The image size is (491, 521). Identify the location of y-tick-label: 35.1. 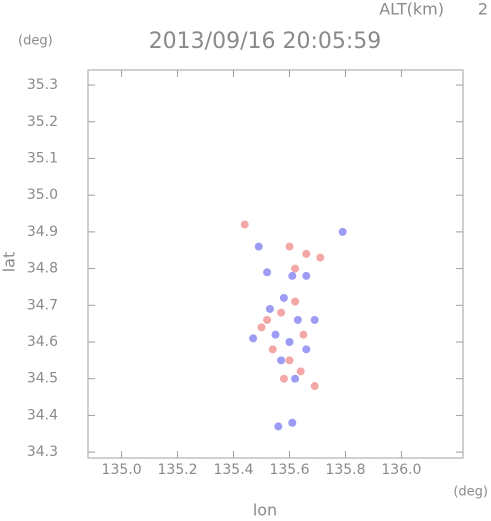
(42, 158).